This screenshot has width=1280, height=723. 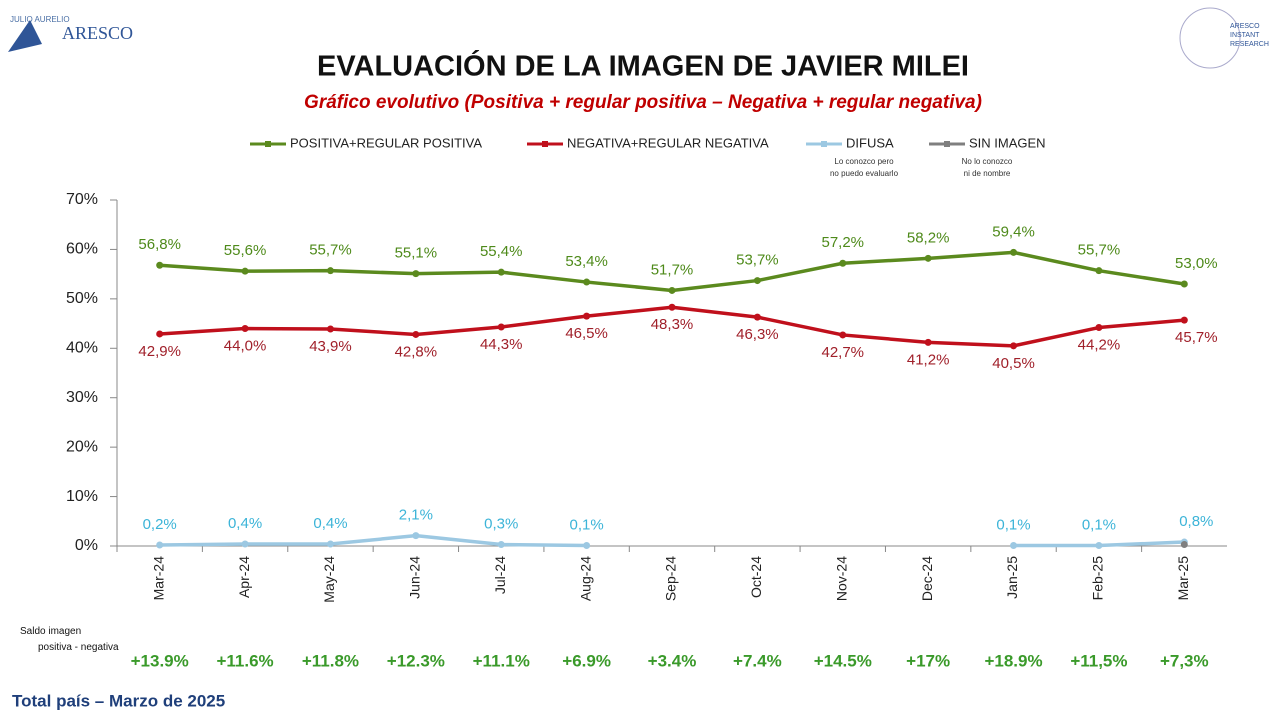 What do you see at coordinates (842, 352) in the screenshot?
I see `value-label: 42,7%` at bounding box center [842, 352].